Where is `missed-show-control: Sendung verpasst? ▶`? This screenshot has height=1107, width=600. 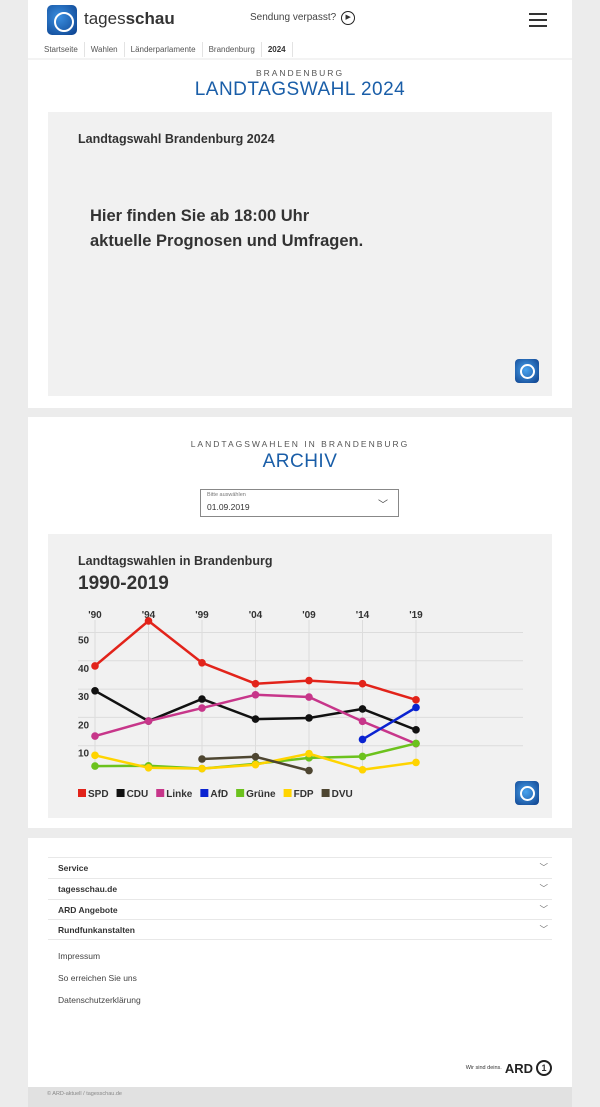 missed-show-control: Sendung verpasst? ▶ is located at coordinates (303, 18).